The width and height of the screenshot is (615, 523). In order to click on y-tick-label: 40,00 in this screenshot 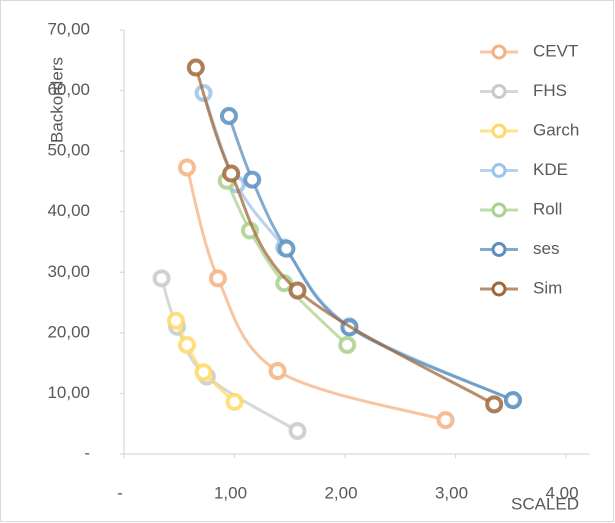, I will do `click(68, 210)`.